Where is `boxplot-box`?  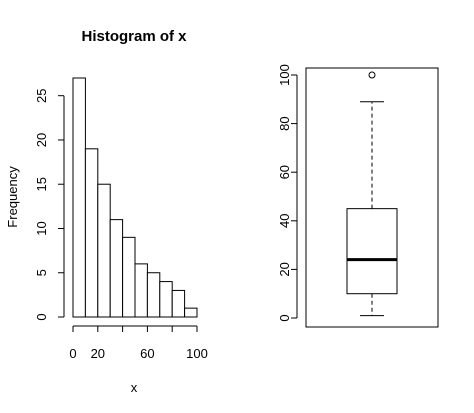
boxplot-box is located at coordinates (372, 251).